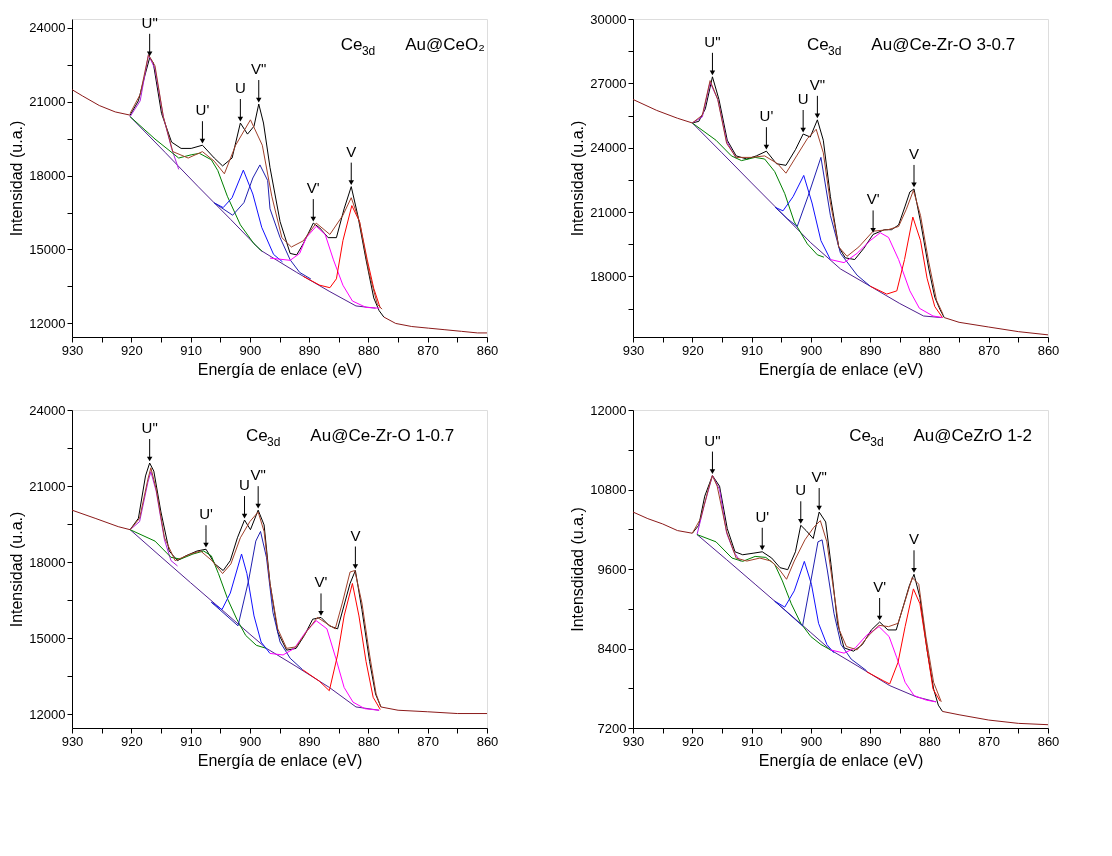  What do you see at coordinates (382, 435) in the screenshot?
I see `annotation: Au@Ce-Zr-O 1-0.7` at bounding box center [382, 435].